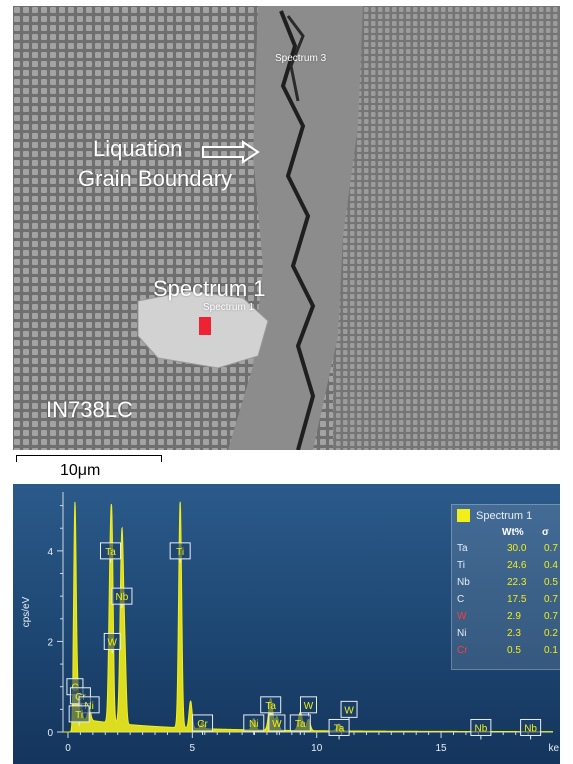 The height and width of the screenshot is (764, 573). What do you see at coordinates (462, 650) in the screenshot?
I see `legend-element: Cr` at bounding box center [462, 650].